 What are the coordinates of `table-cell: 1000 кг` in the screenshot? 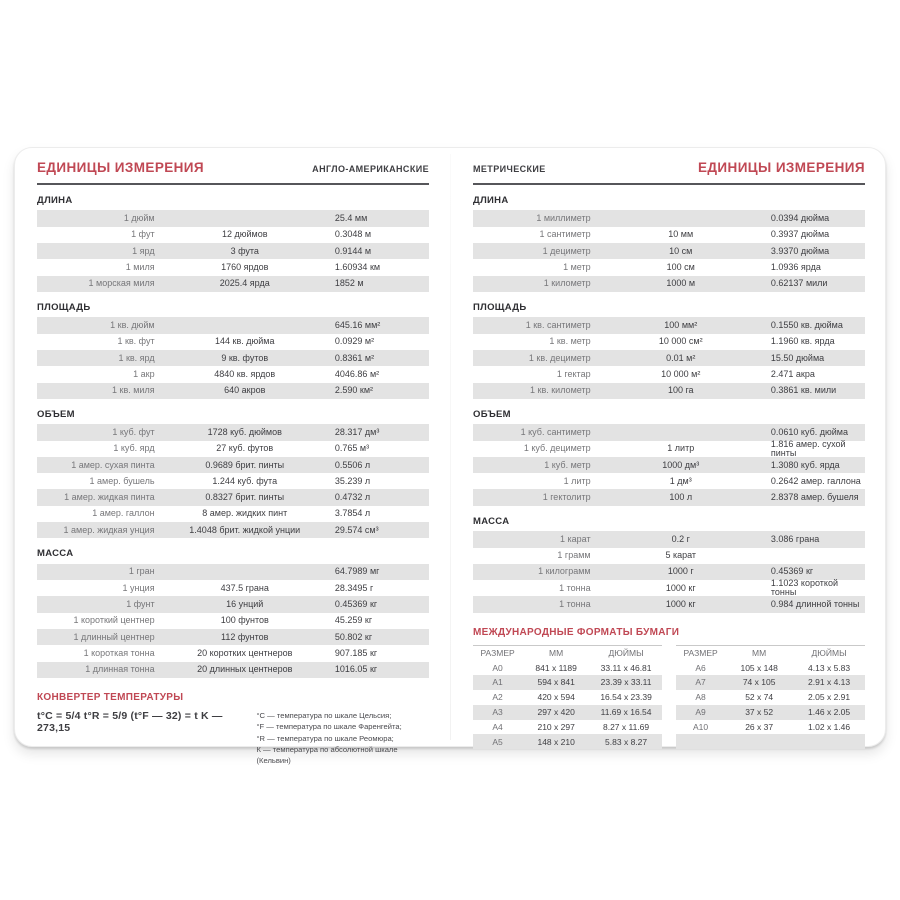 It's located at (680, 587).